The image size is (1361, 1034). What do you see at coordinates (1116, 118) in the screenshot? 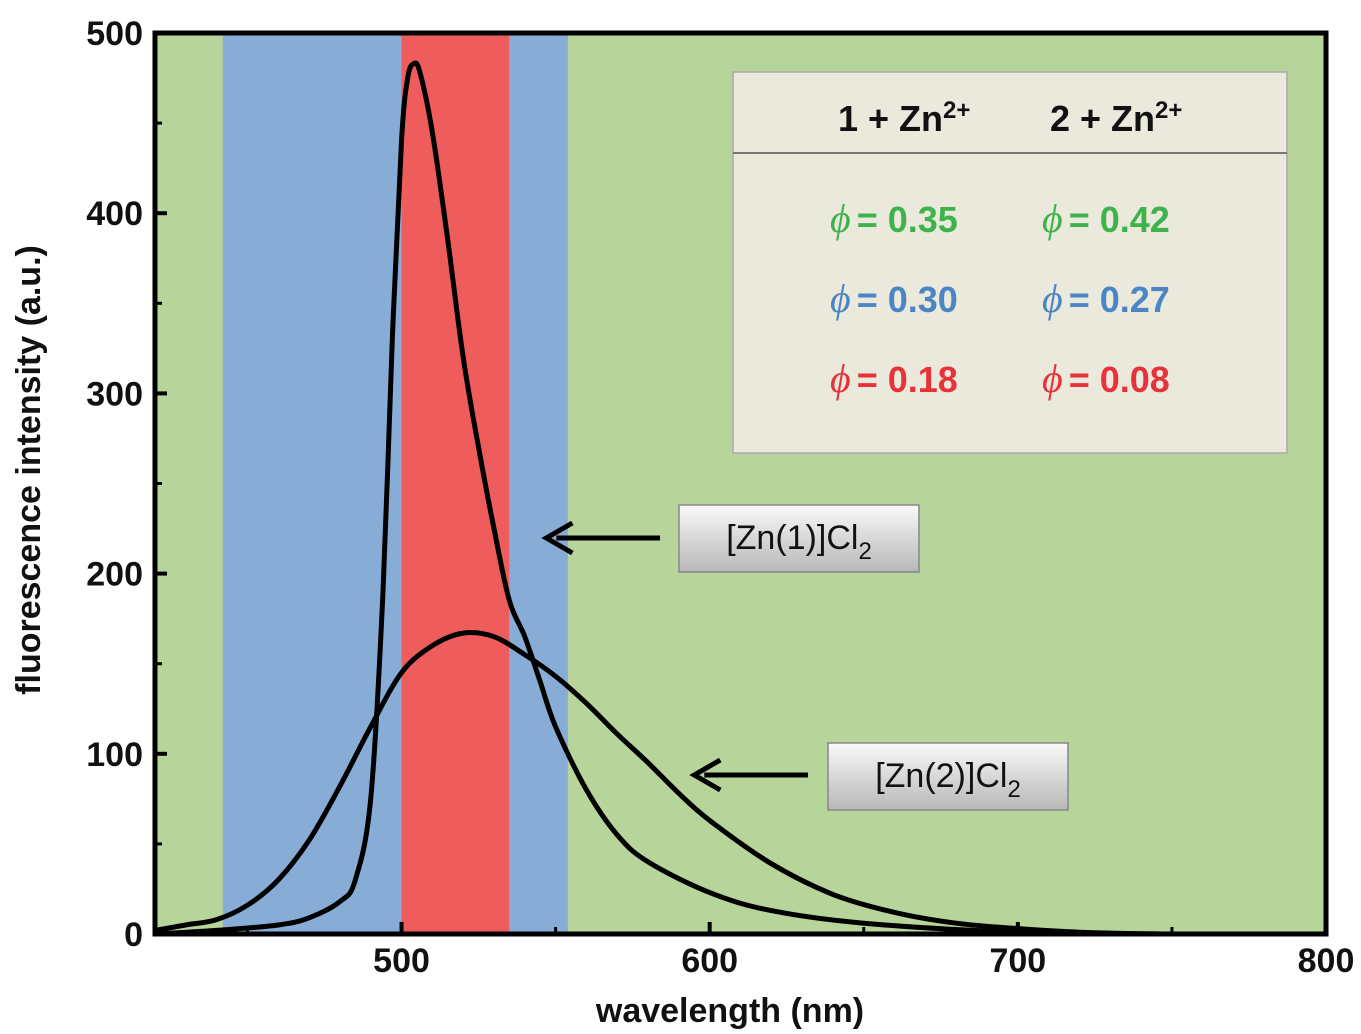
I see `table-column-header: 2 + Zn2+` at bounding box center [1116, 118].